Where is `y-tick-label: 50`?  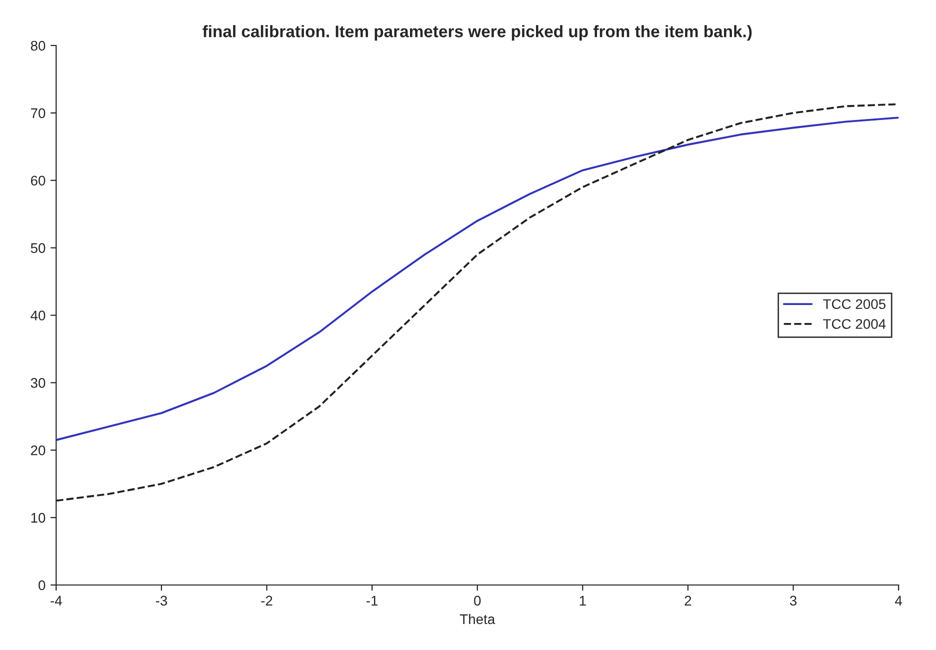
y-tick-label: 50 is located at coordinates (38, 248).